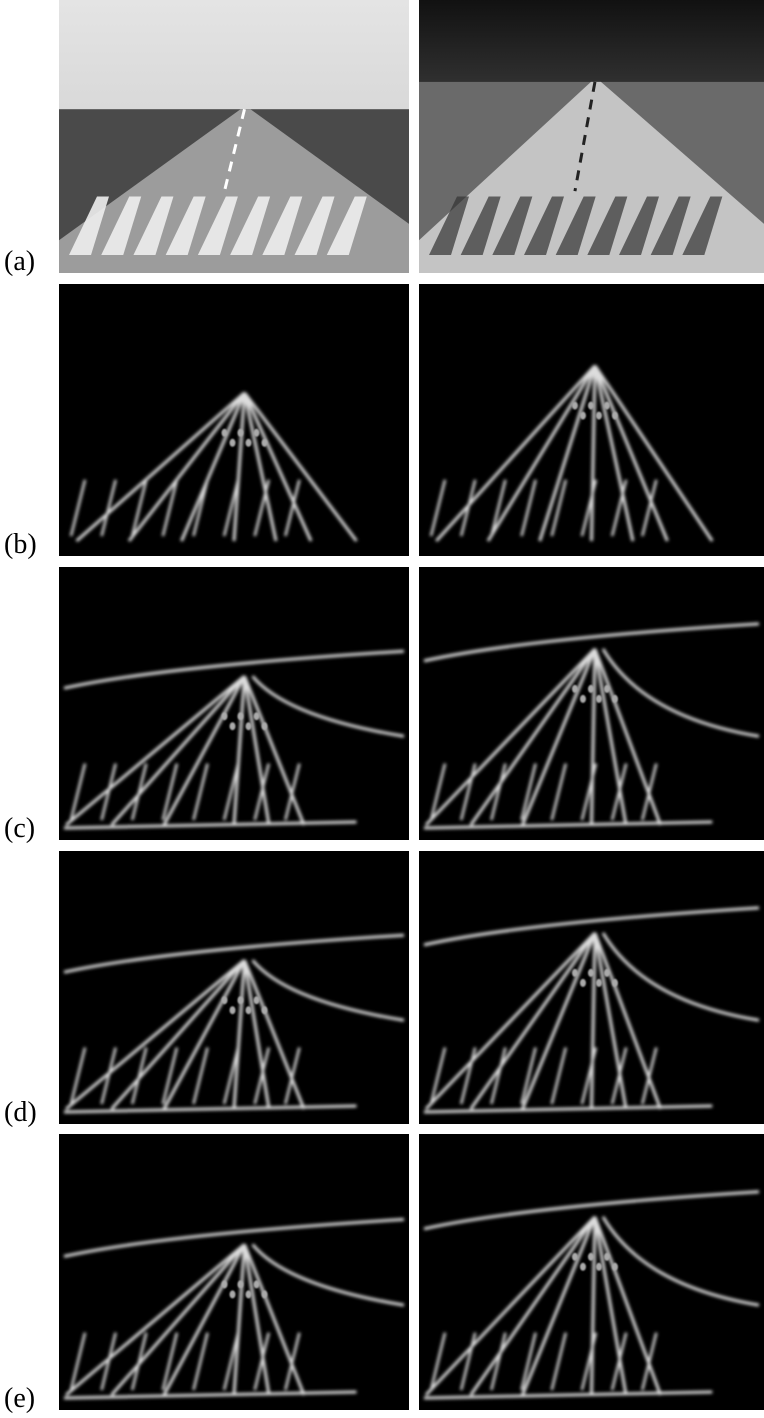  I want to click on centerline, so click(234, 150).